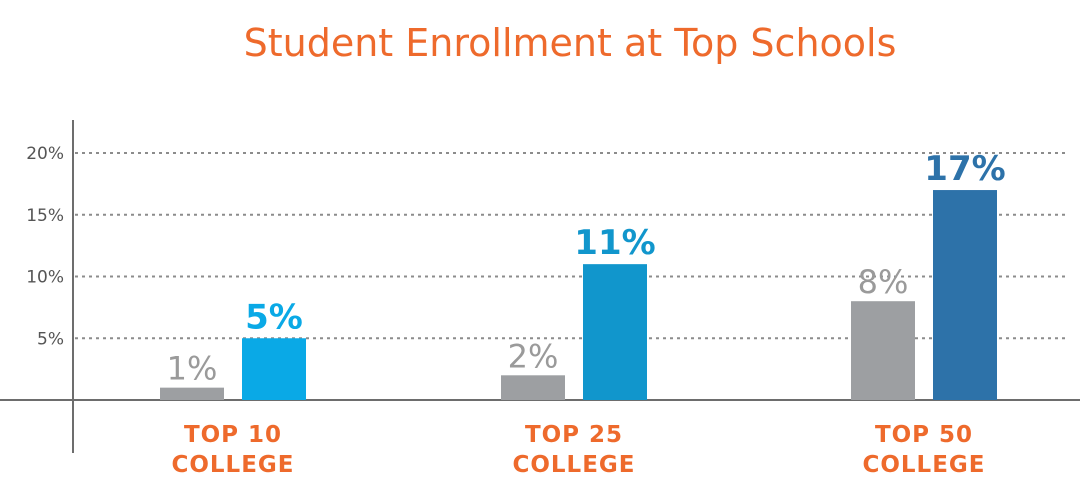  I want to click on data-label: 2%, so click(533, 356).